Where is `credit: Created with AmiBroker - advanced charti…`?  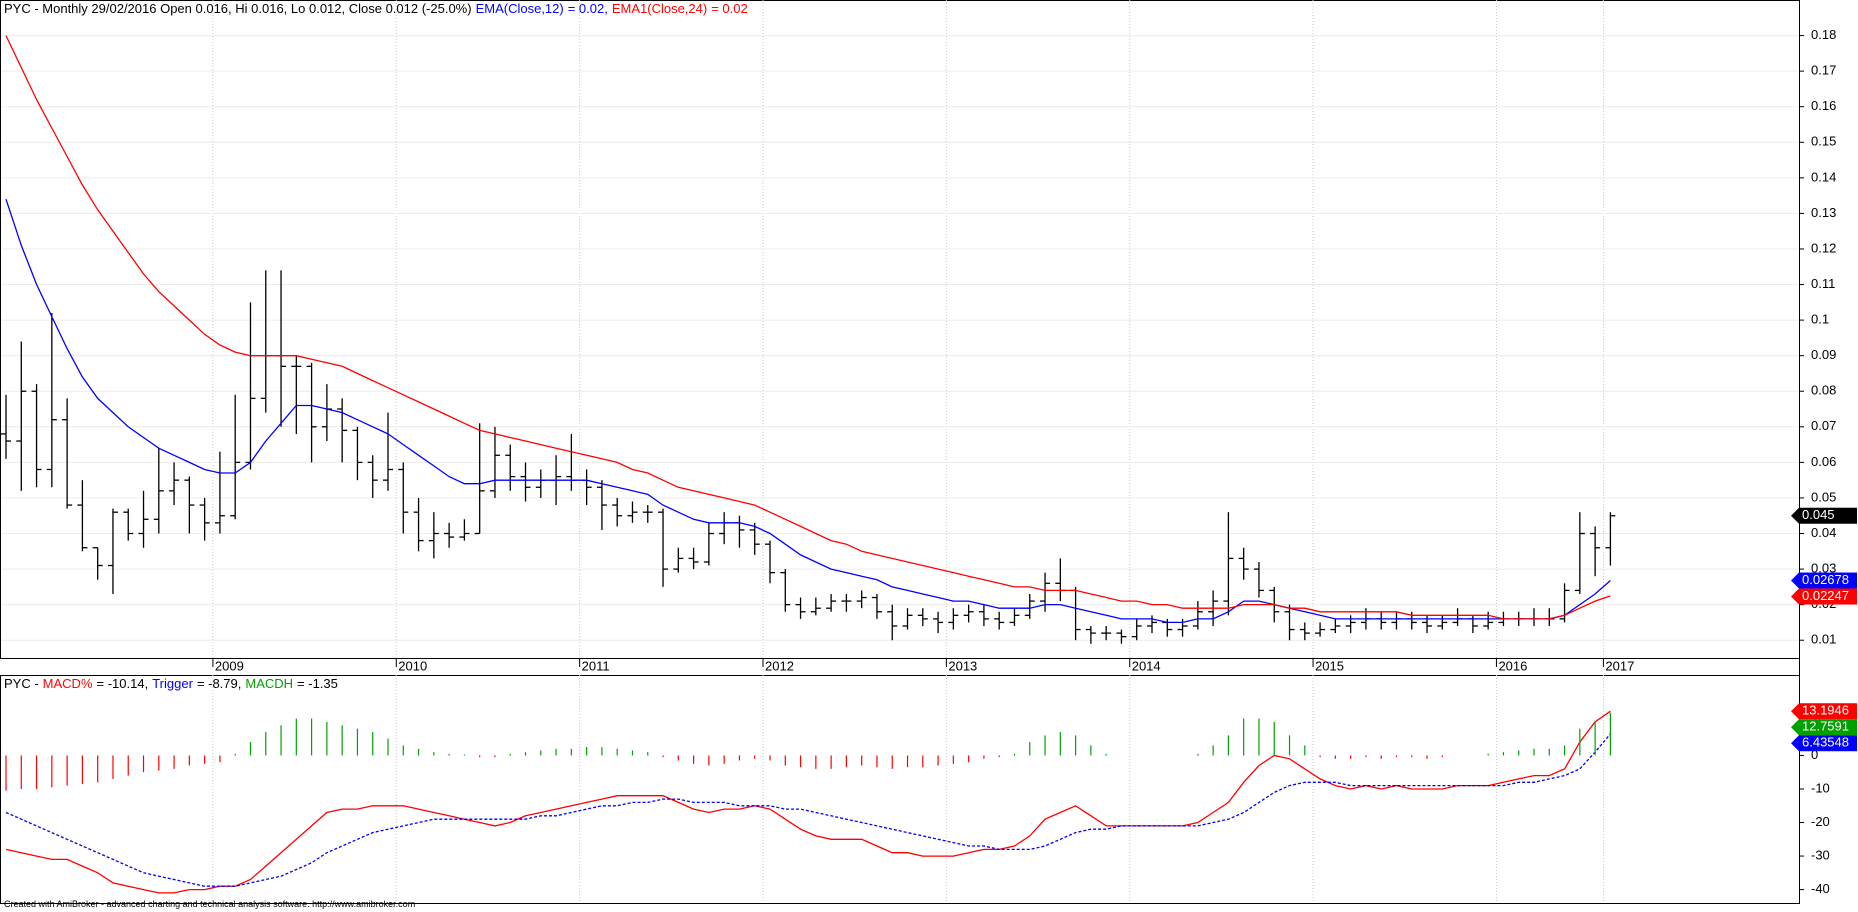 credit: Created with AmiBroker - advanced charti… is located at coordinates (210, 904).